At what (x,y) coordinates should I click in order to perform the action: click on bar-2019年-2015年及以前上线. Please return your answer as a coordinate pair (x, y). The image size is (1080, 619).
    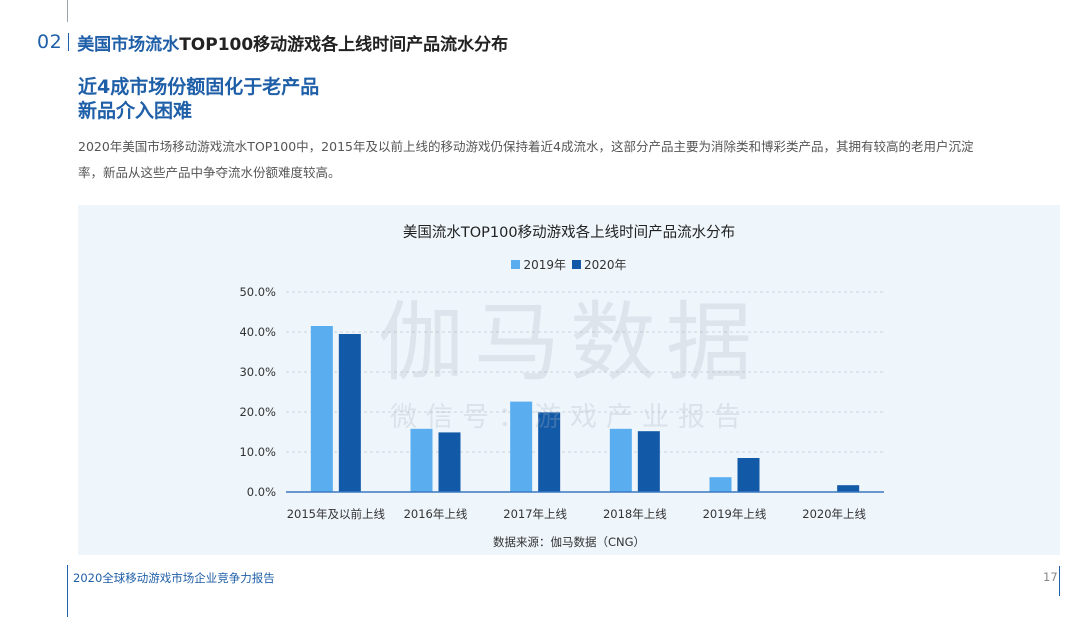
    Looking at the image, I should click on (321, 409).